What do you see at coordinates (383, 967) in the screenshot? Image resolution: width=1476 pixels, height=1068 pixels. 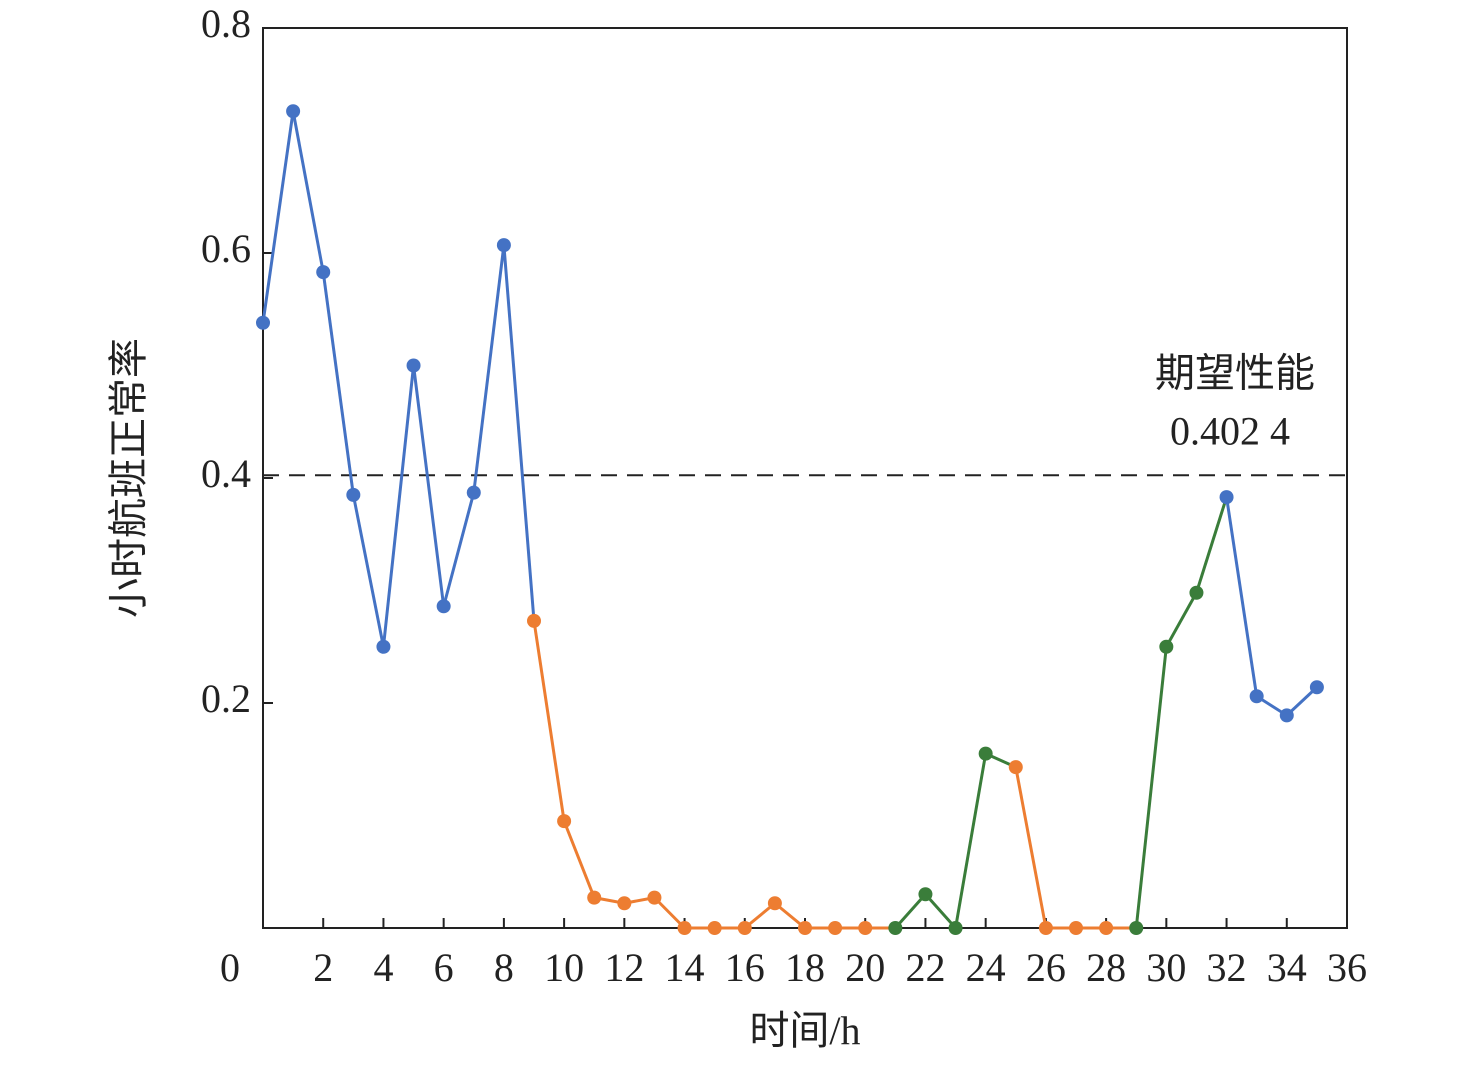 I see `x-tick-label: 4` at bounding box center [383, 967].